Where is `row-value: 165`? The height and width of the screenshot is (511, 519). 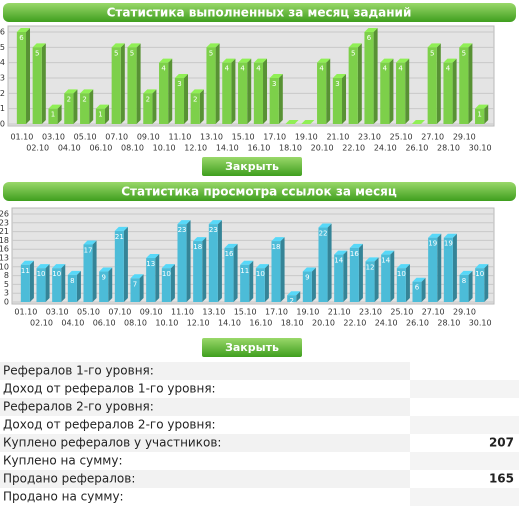 row-value: 165 is located at coordinates (501, 479).